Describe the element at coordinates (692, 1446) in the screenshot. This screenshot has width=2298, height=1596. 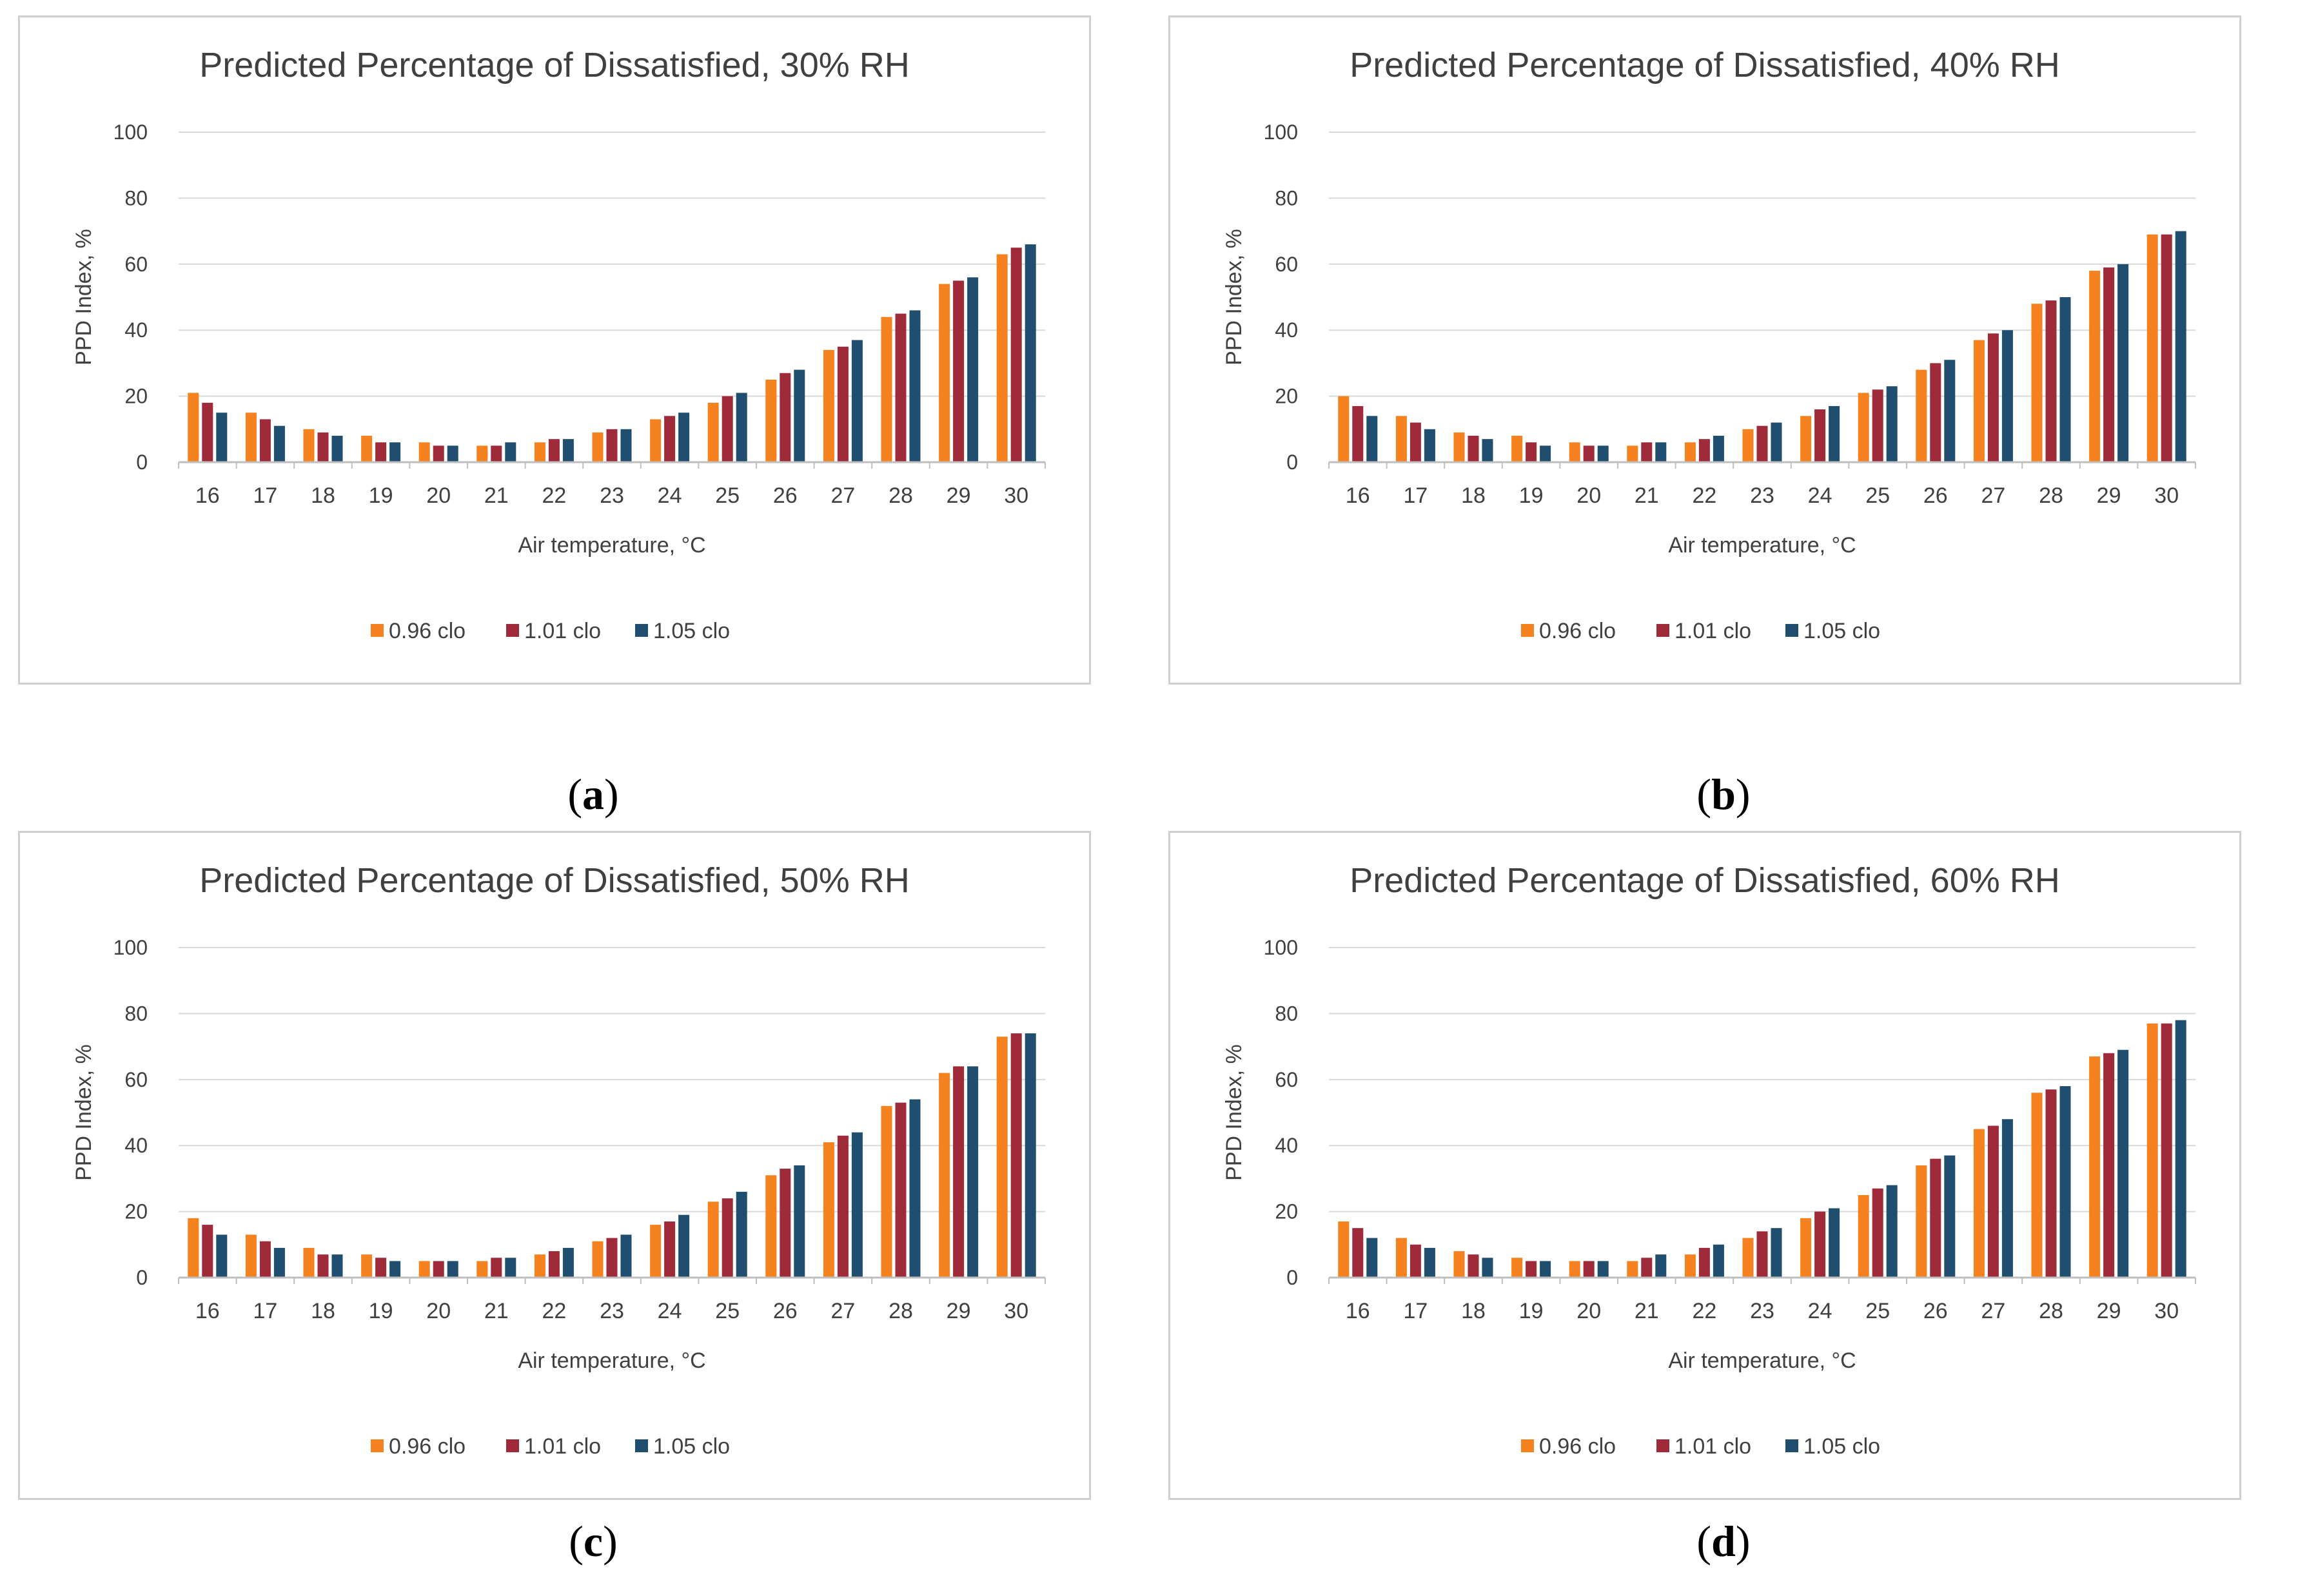
I see `legend-label-105-clo: 1.05 clo` at that location.